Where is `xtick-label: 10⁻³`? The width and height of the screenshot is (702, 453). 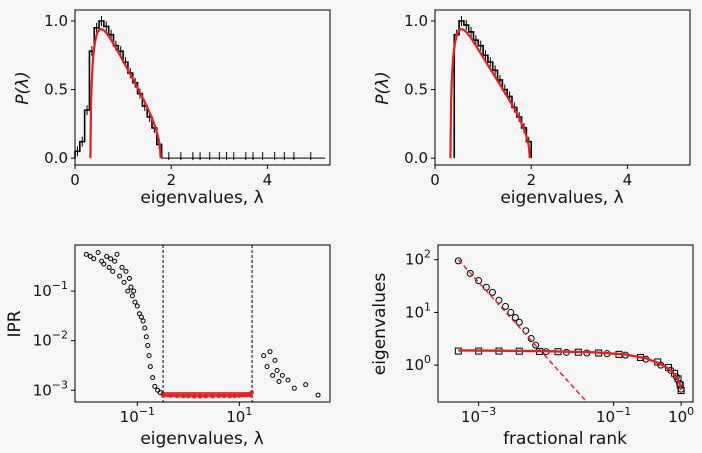 xtick-label: 10⁻³ is located at coordinates (478, 415).